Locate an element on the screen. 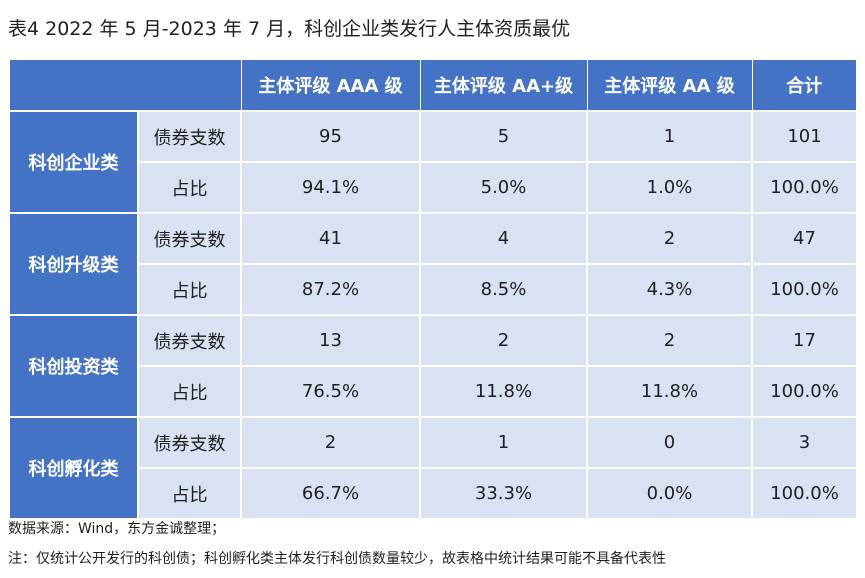 The height and width of the screenshot is (578, 865). header-aa: 主体评级 AA 级 is located at coordinates (670, 85).